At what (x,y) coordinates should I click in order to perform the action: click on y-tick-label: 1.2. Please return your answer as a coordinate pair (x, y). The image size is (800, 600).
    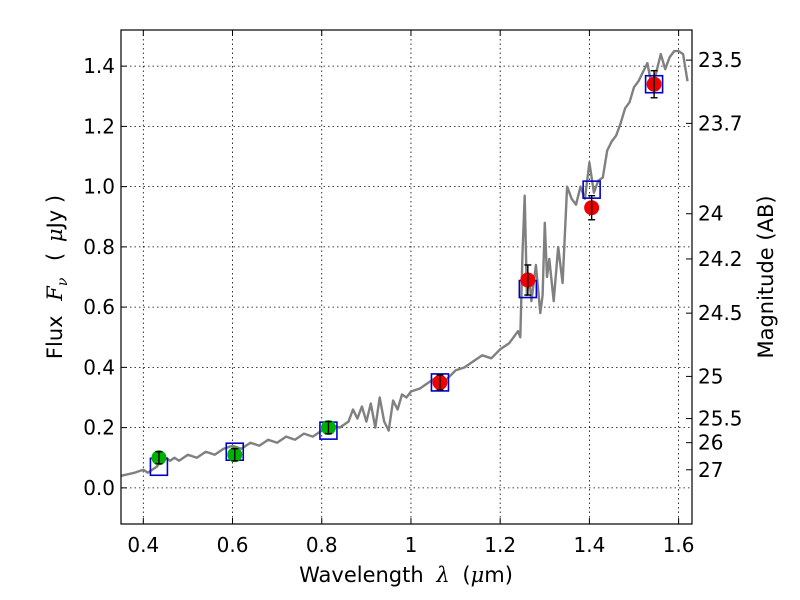
    Looking at the image, I should click on (99, 126).